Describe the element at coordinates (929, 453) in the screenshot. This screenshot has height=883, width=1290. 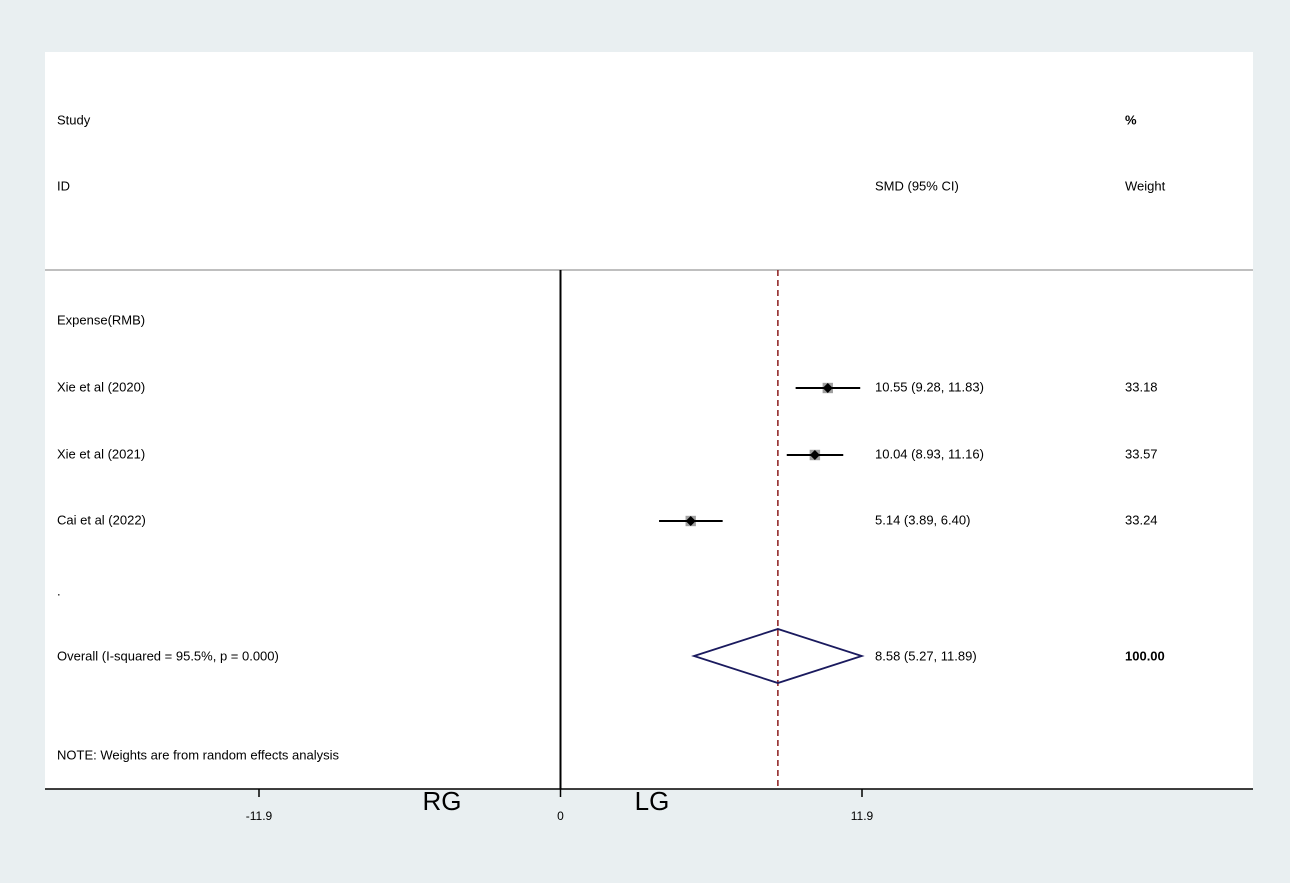
I see `effect-label: 10.04 (8.93, 11.16)` at that location.